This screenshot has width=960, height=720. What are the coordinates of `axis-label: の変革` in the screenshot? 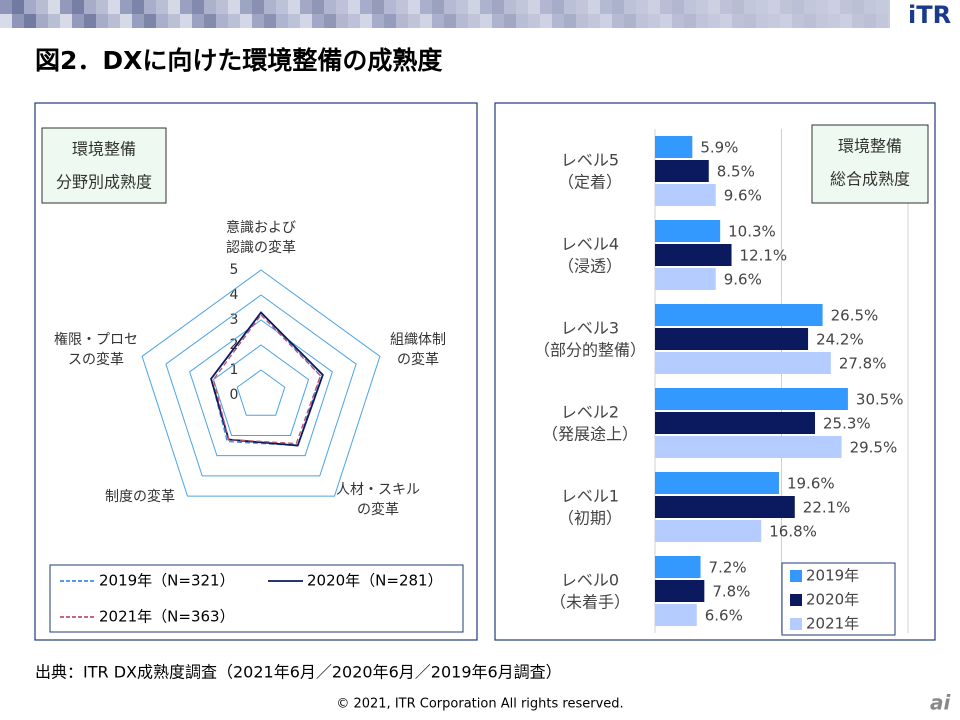 It's located at (378, 509).